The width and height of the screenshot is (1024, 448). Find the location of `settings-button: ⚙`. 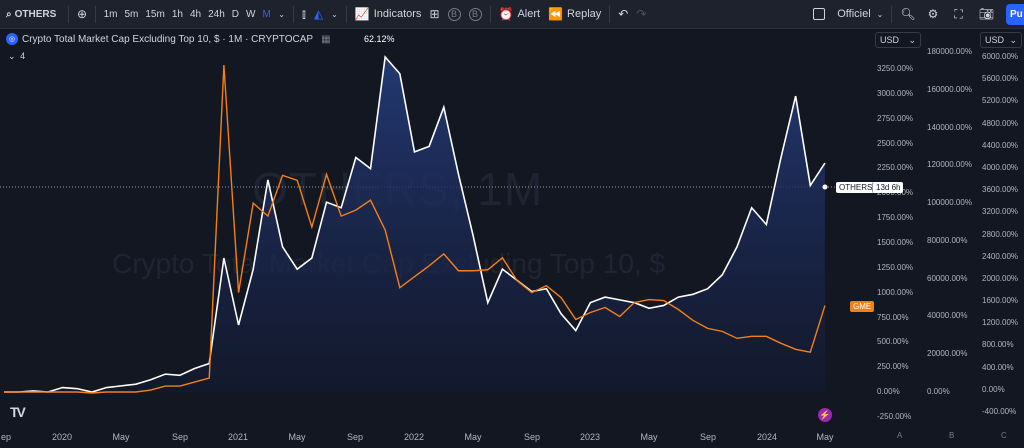

settings-button: ⚙ is located at coordinates (933, 14).